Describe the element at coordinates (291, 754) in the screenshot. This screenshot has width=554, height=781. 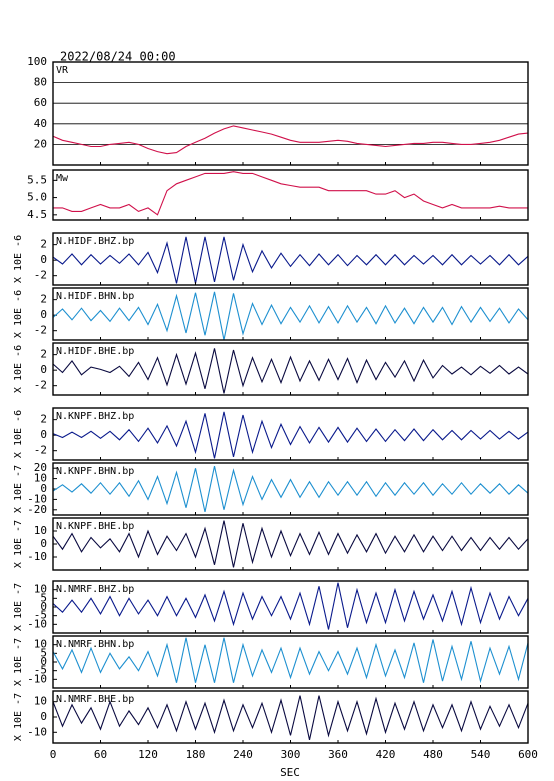
I see `x-tick-label: 300` at that location.